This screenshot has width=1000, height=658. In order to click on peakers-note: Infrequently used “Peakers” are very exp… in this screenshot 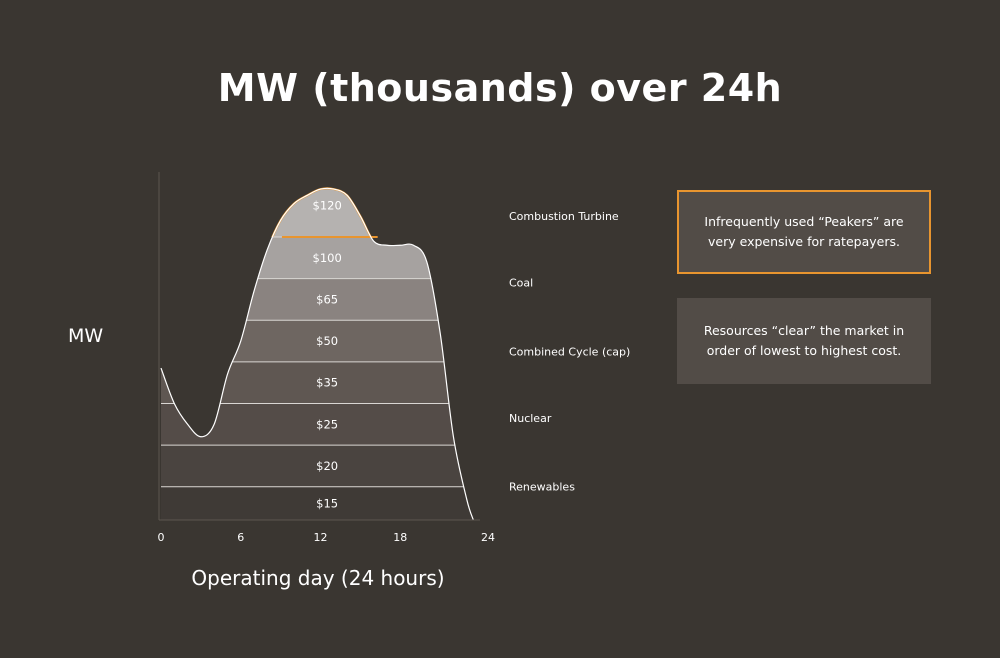, I will do `click(804, 232)`.